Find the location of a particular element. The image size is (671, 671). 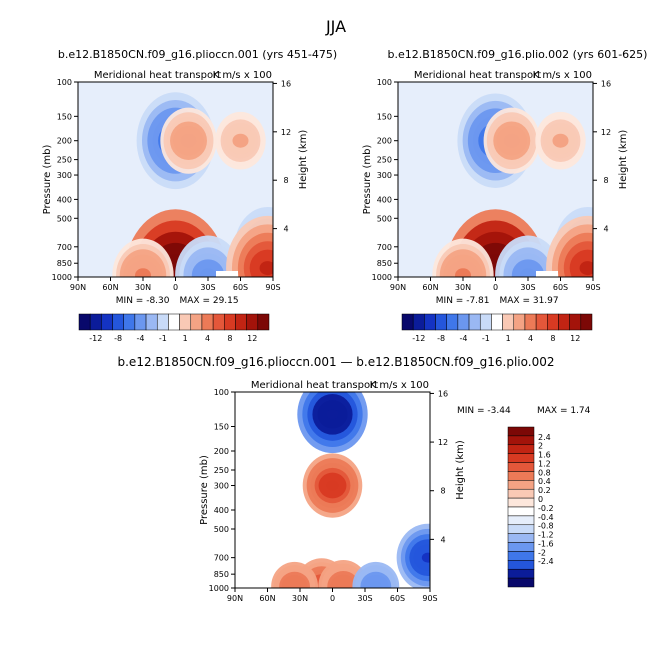

colorbar-label: -1.6 is located at coordinates (546, 543).